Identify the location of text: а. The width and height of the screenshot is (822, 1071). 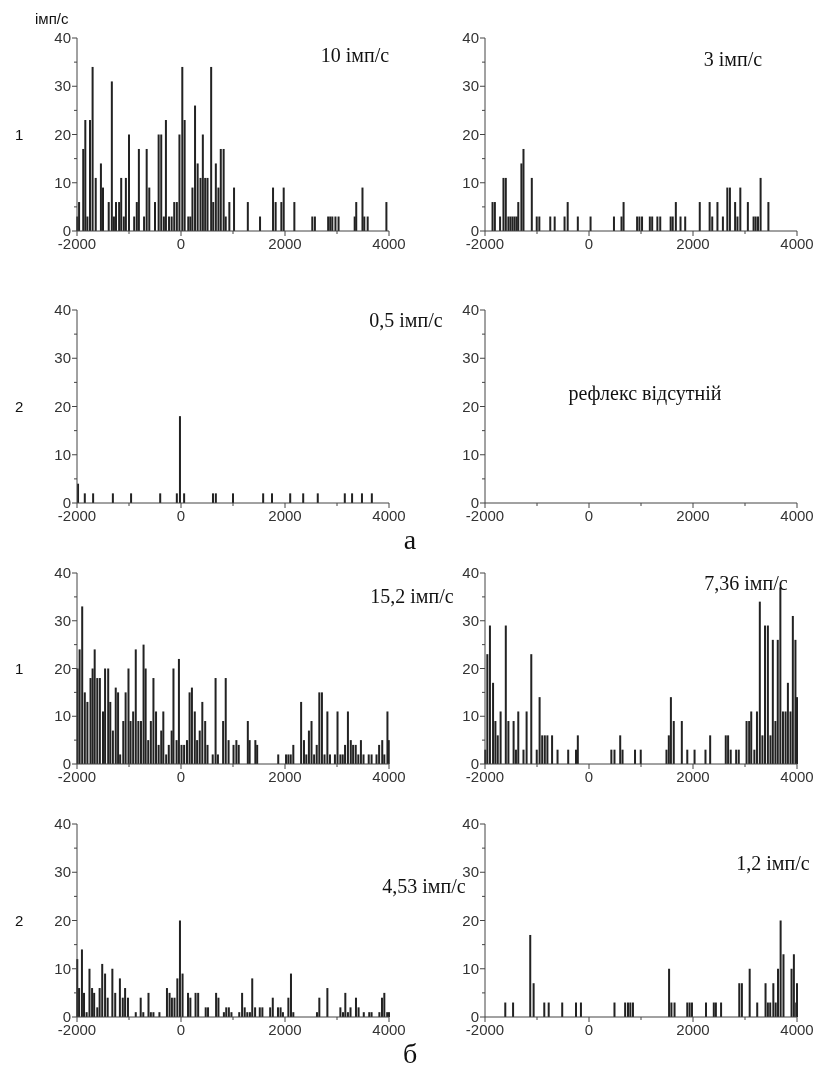
(410, 539).